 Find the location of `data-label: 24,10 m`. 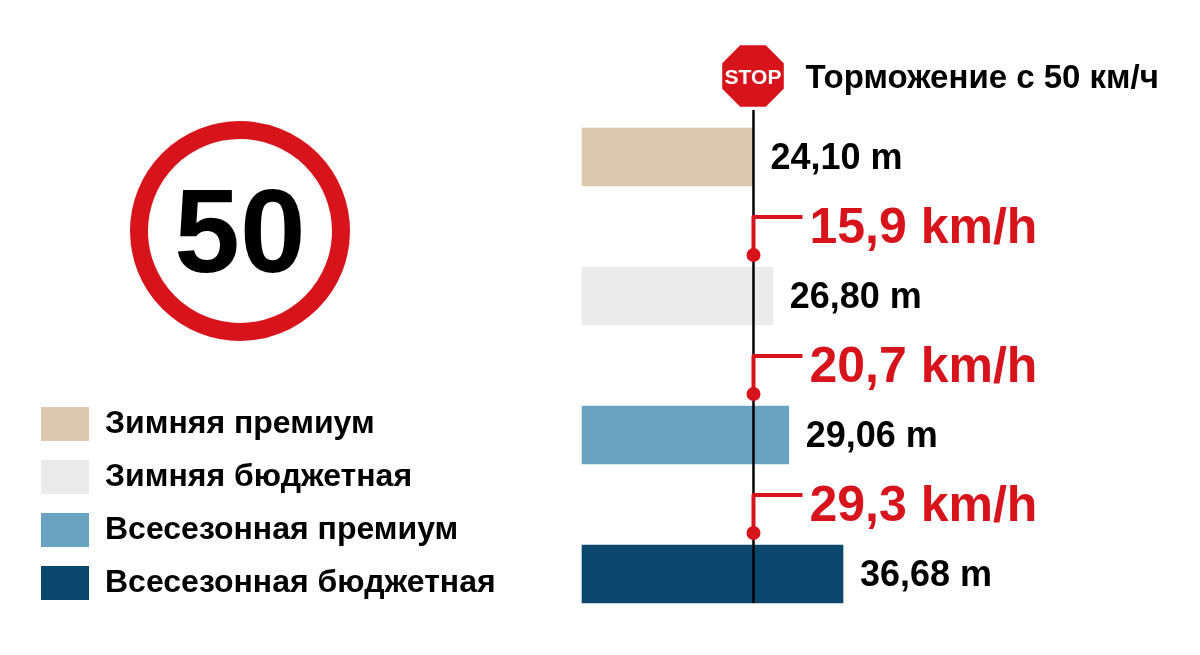

data-label: 24,10 m is located at coordinates (836, 156).